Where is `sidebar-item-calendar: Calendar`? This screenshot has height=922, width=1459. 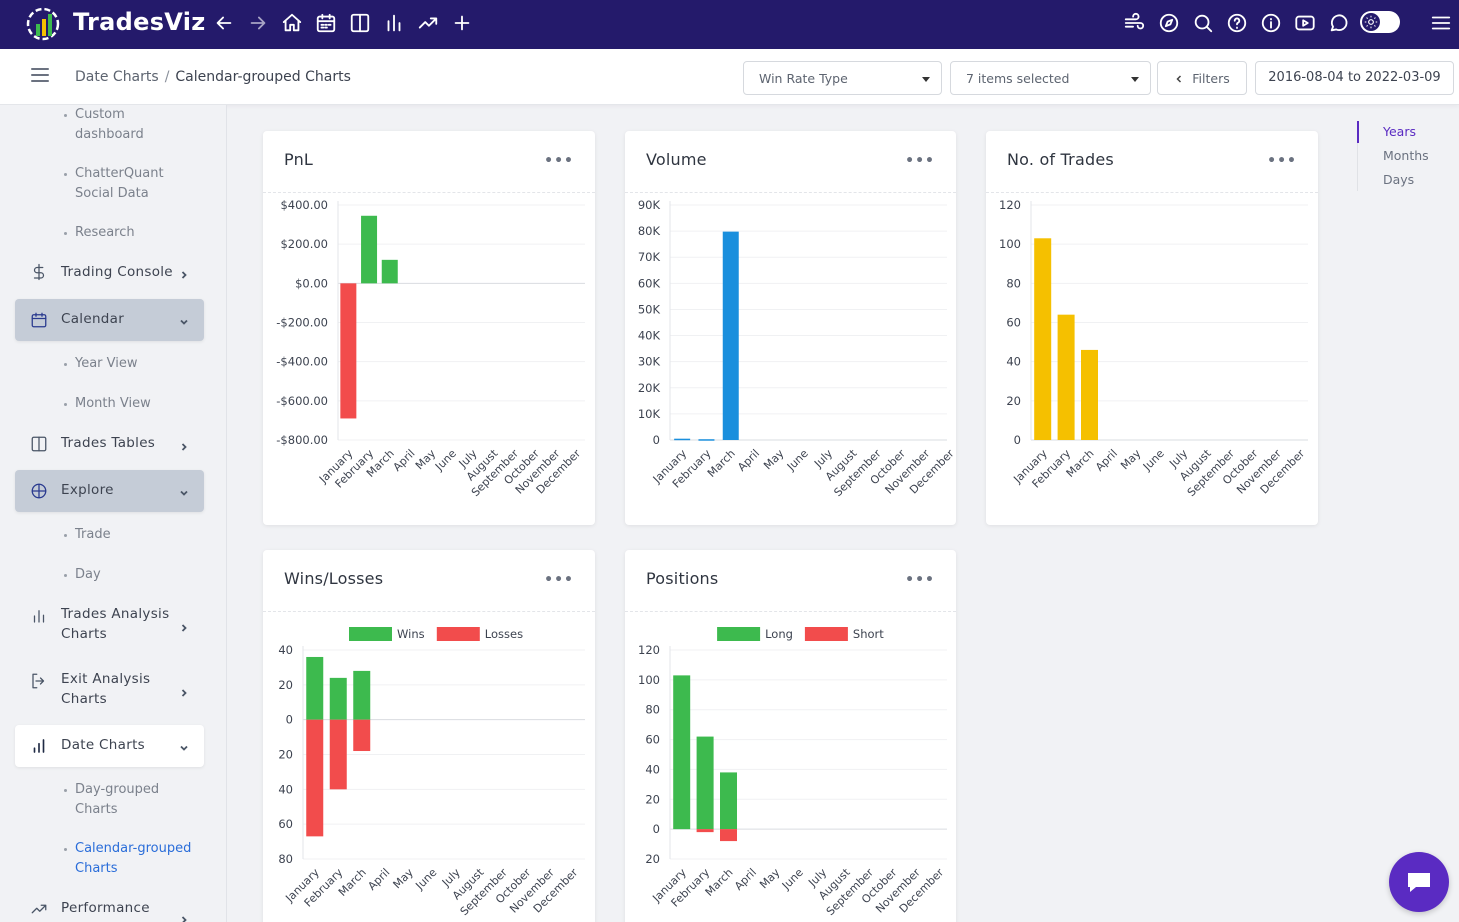
sidebar-item-calendar: Calendar is located at coordinates (109, 320).